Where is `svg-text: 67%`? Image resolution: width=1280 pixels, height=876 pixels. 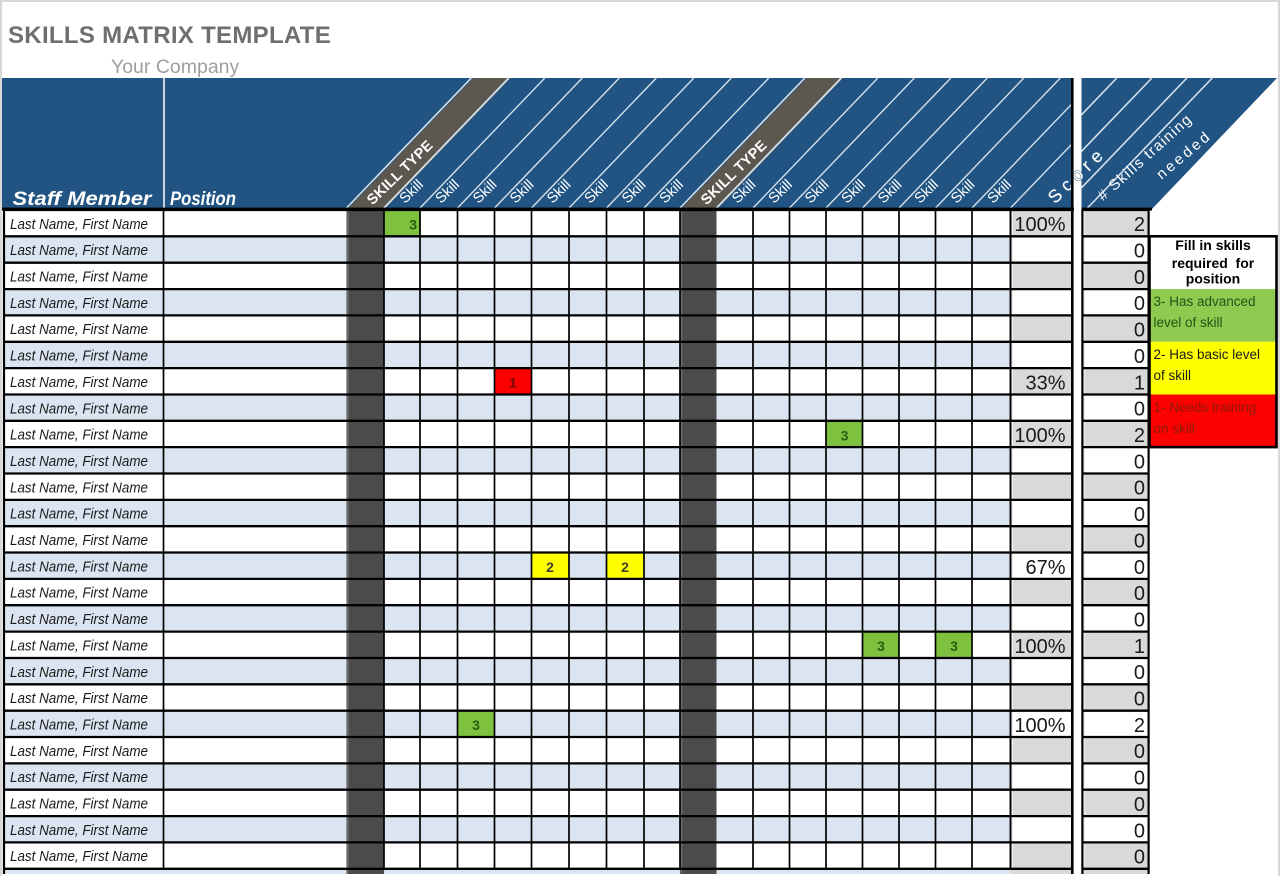 svg-text: 67% is located at coordinates (1045, 568).